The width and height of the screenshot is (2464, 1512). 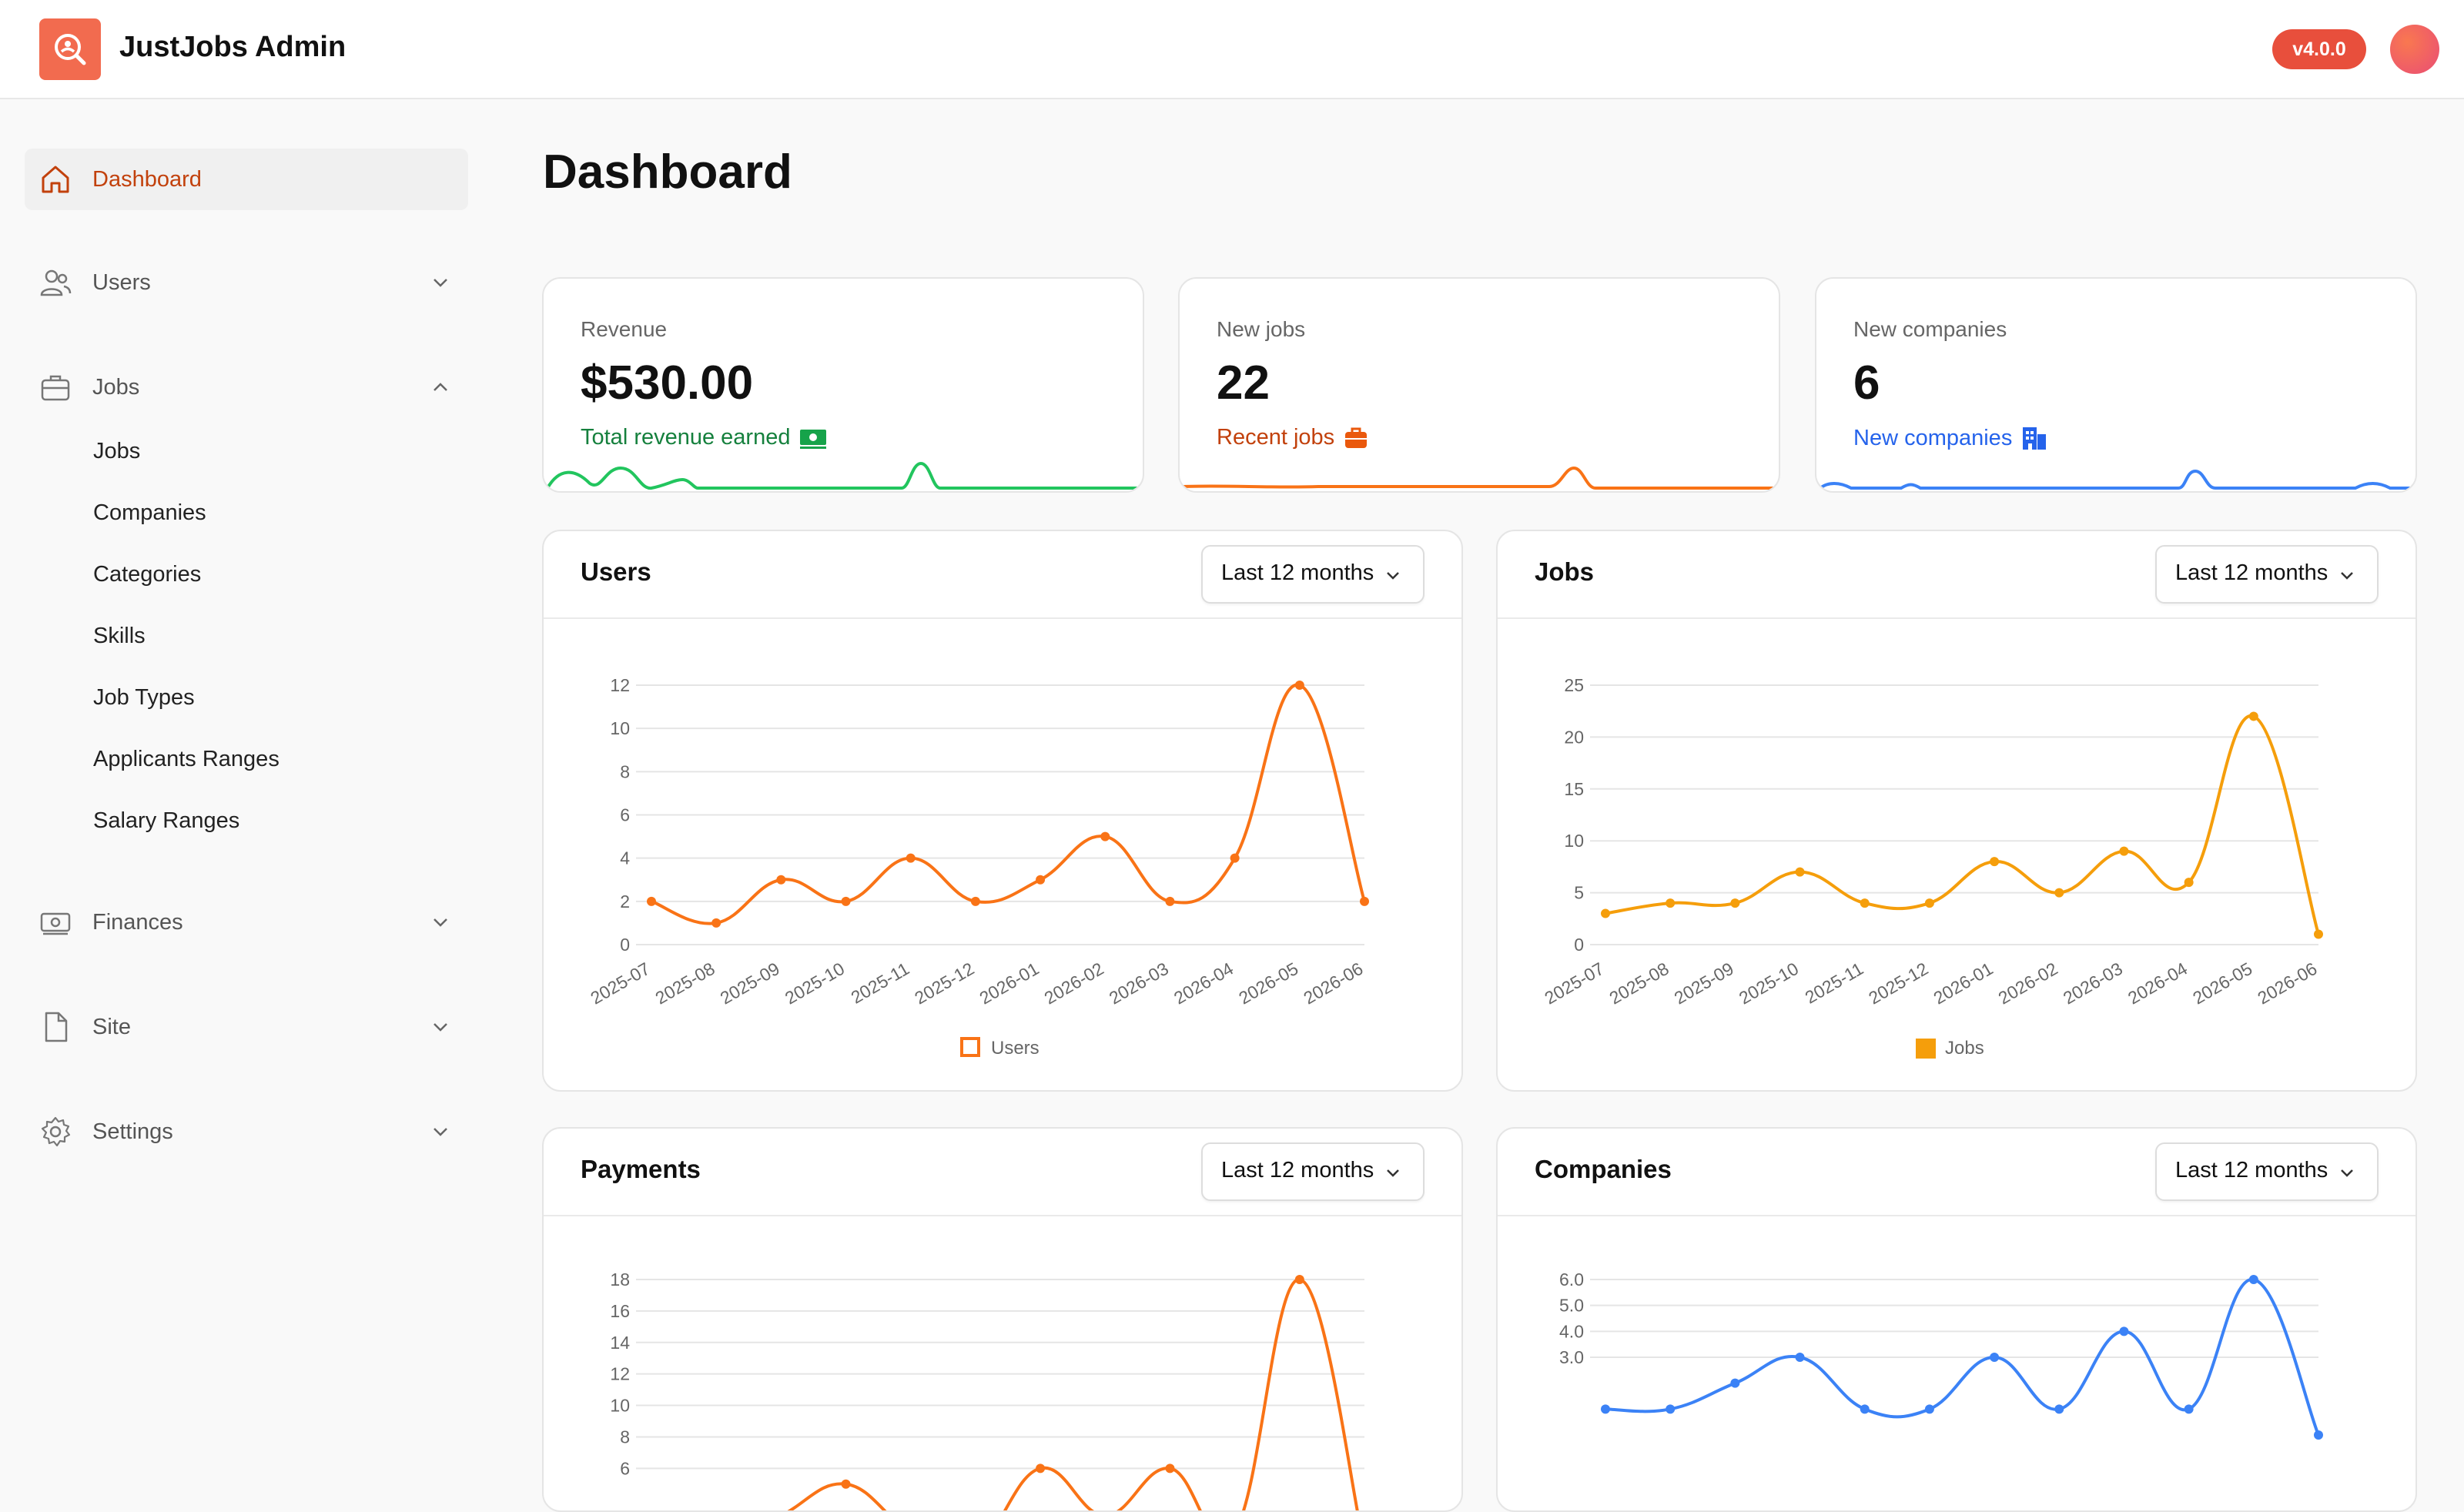 I want to click on sidebar-subitem-salary-ranges: Salary Ranges, so click(x=166, y=820).